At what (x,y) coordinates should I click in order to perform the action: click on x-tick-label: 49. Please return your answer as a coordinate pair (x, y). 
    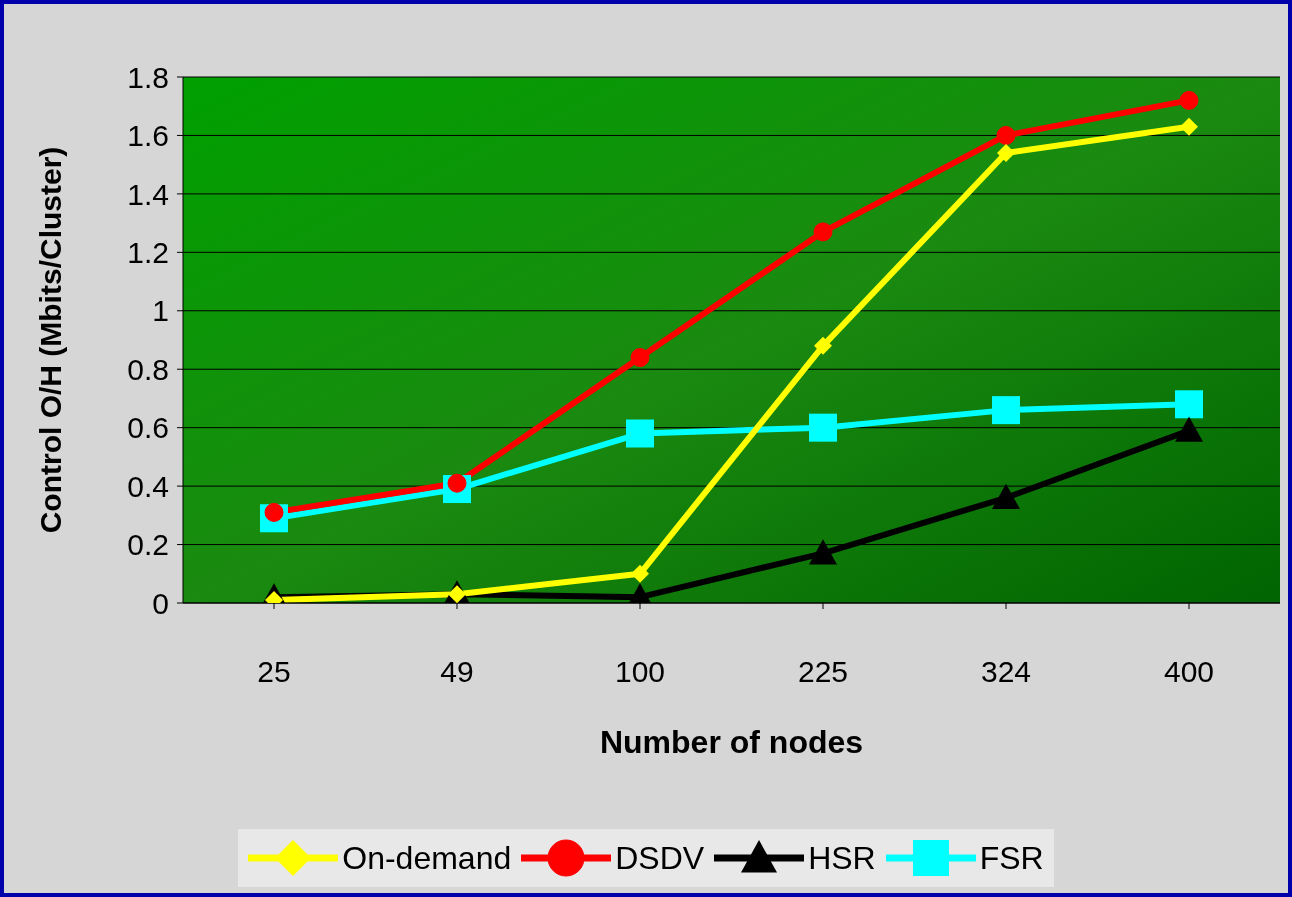
    Looking at the image, I should click on (457, 672).